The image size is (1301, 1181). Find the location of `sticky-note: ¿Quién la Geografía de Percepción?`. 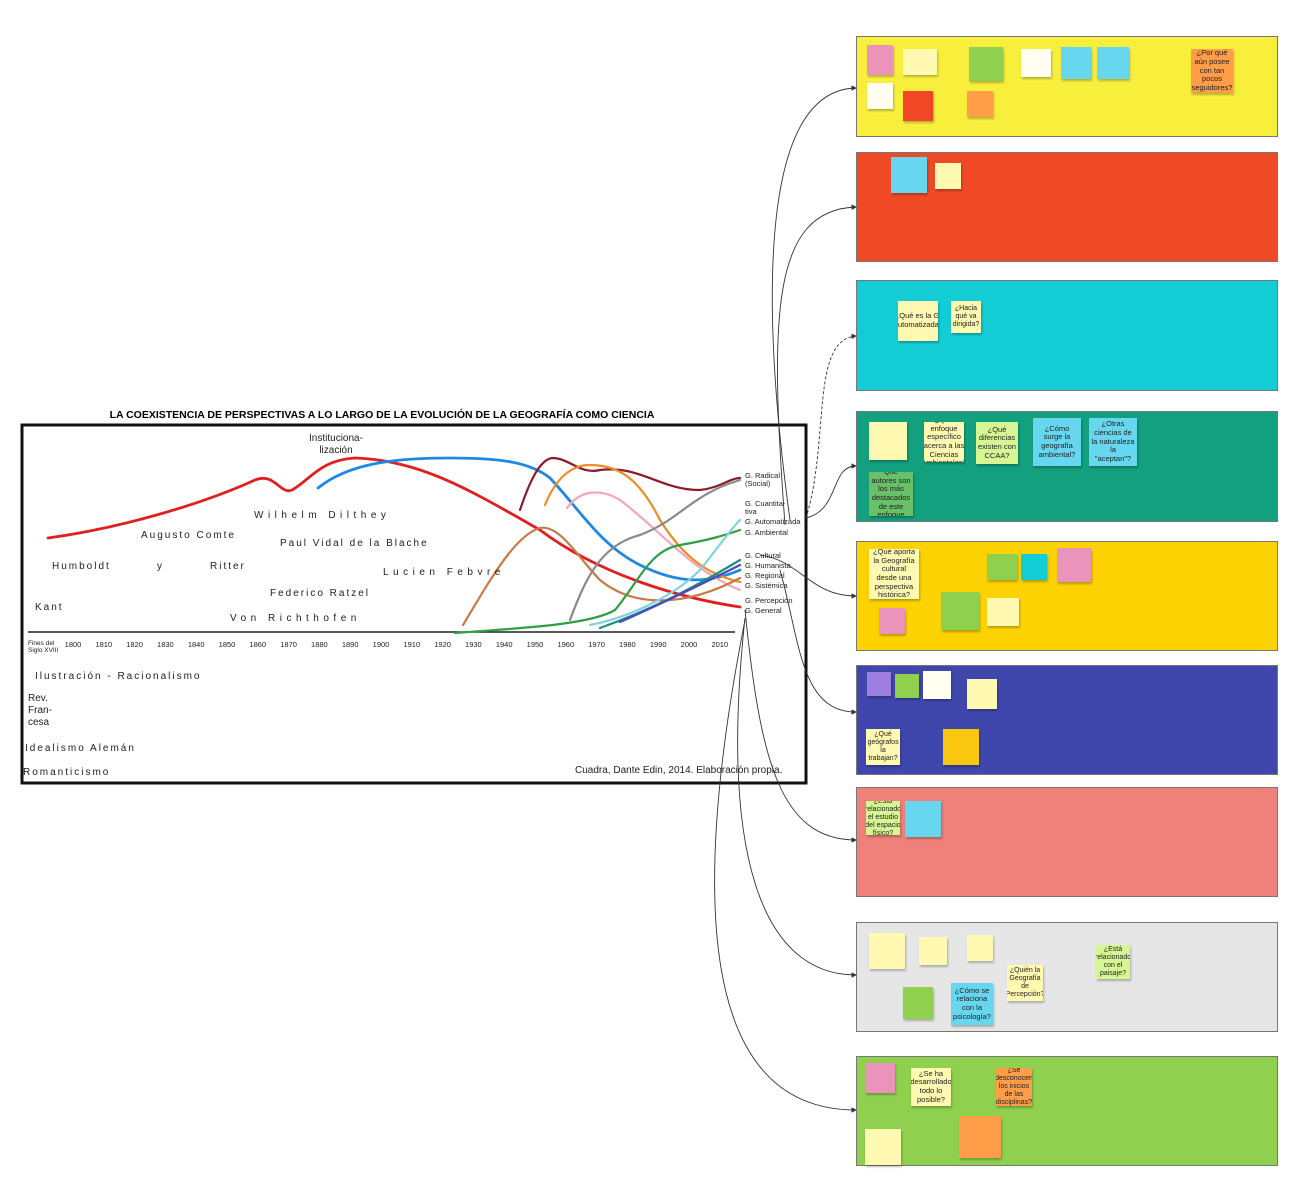

sticky-note: ¿Quién la Geografía de Percepción? is located at coordinates (1025, 983).